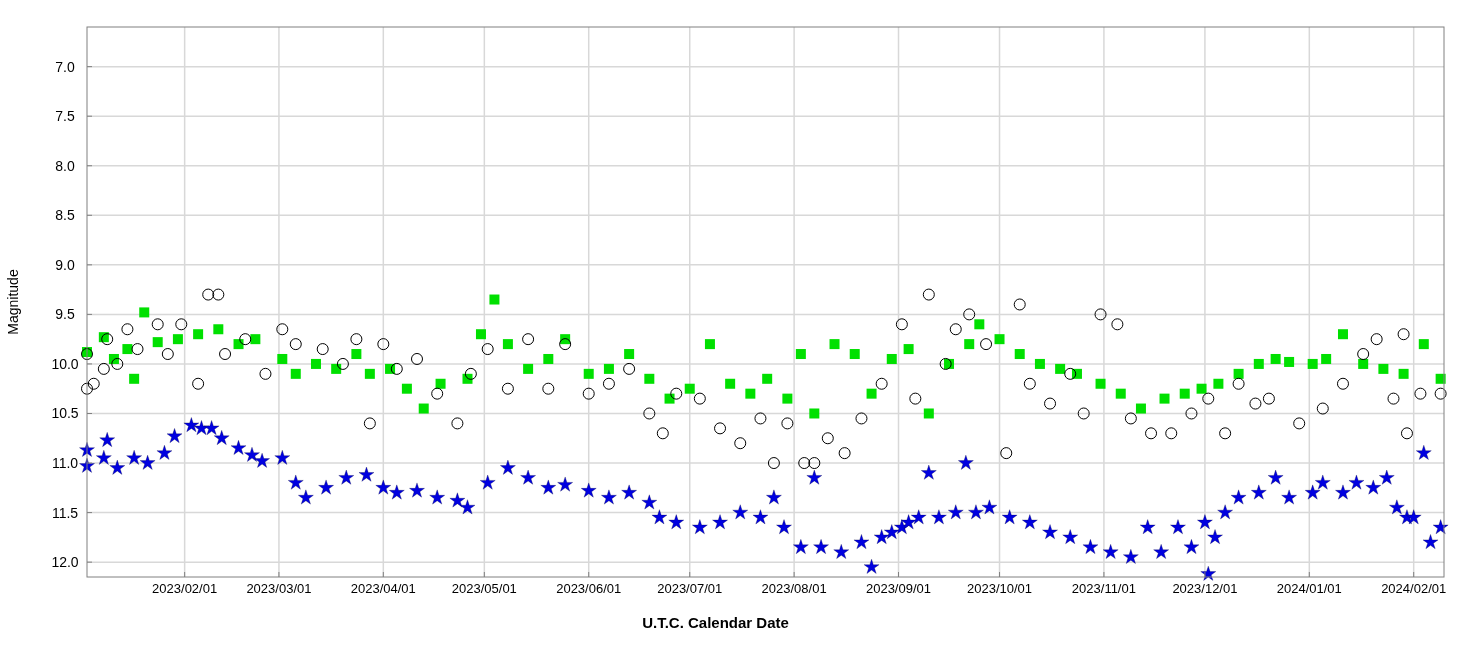 The height and width of the screenshot is (670, 1476). Describe the element at coordinates (1205, 588) in the screenshot. I see `x-tick-label: 2023/12/01` at that location.